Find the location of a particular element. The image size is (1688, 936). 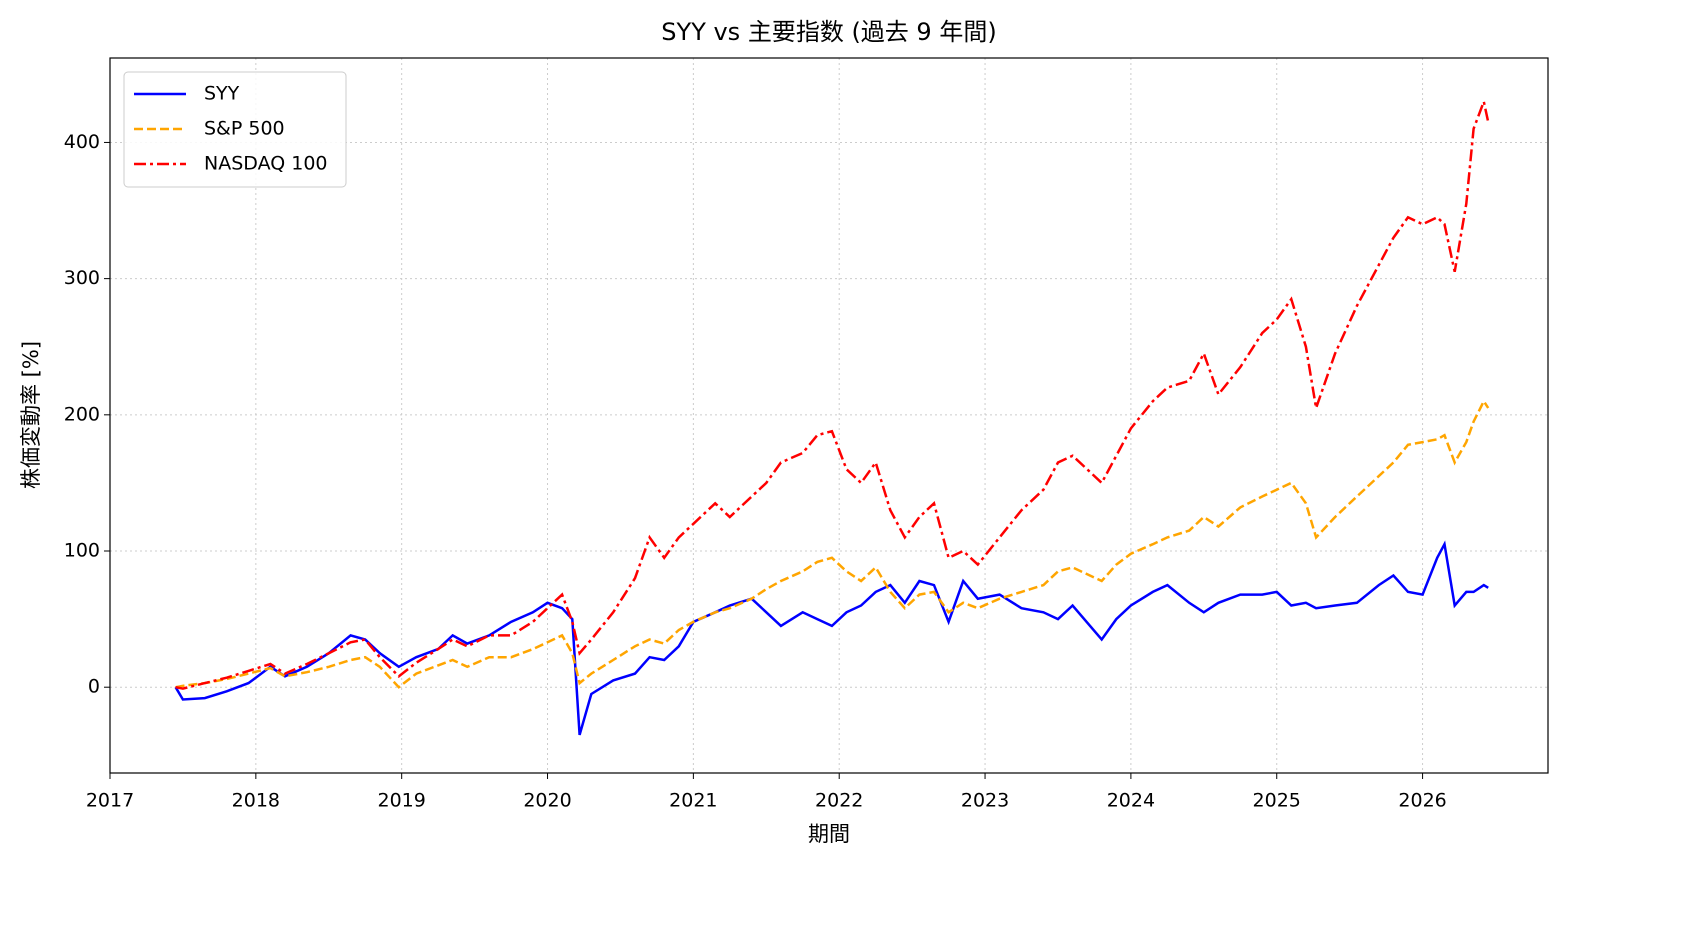

x-tick-label: 2019 is located at coordinates (402, 801).